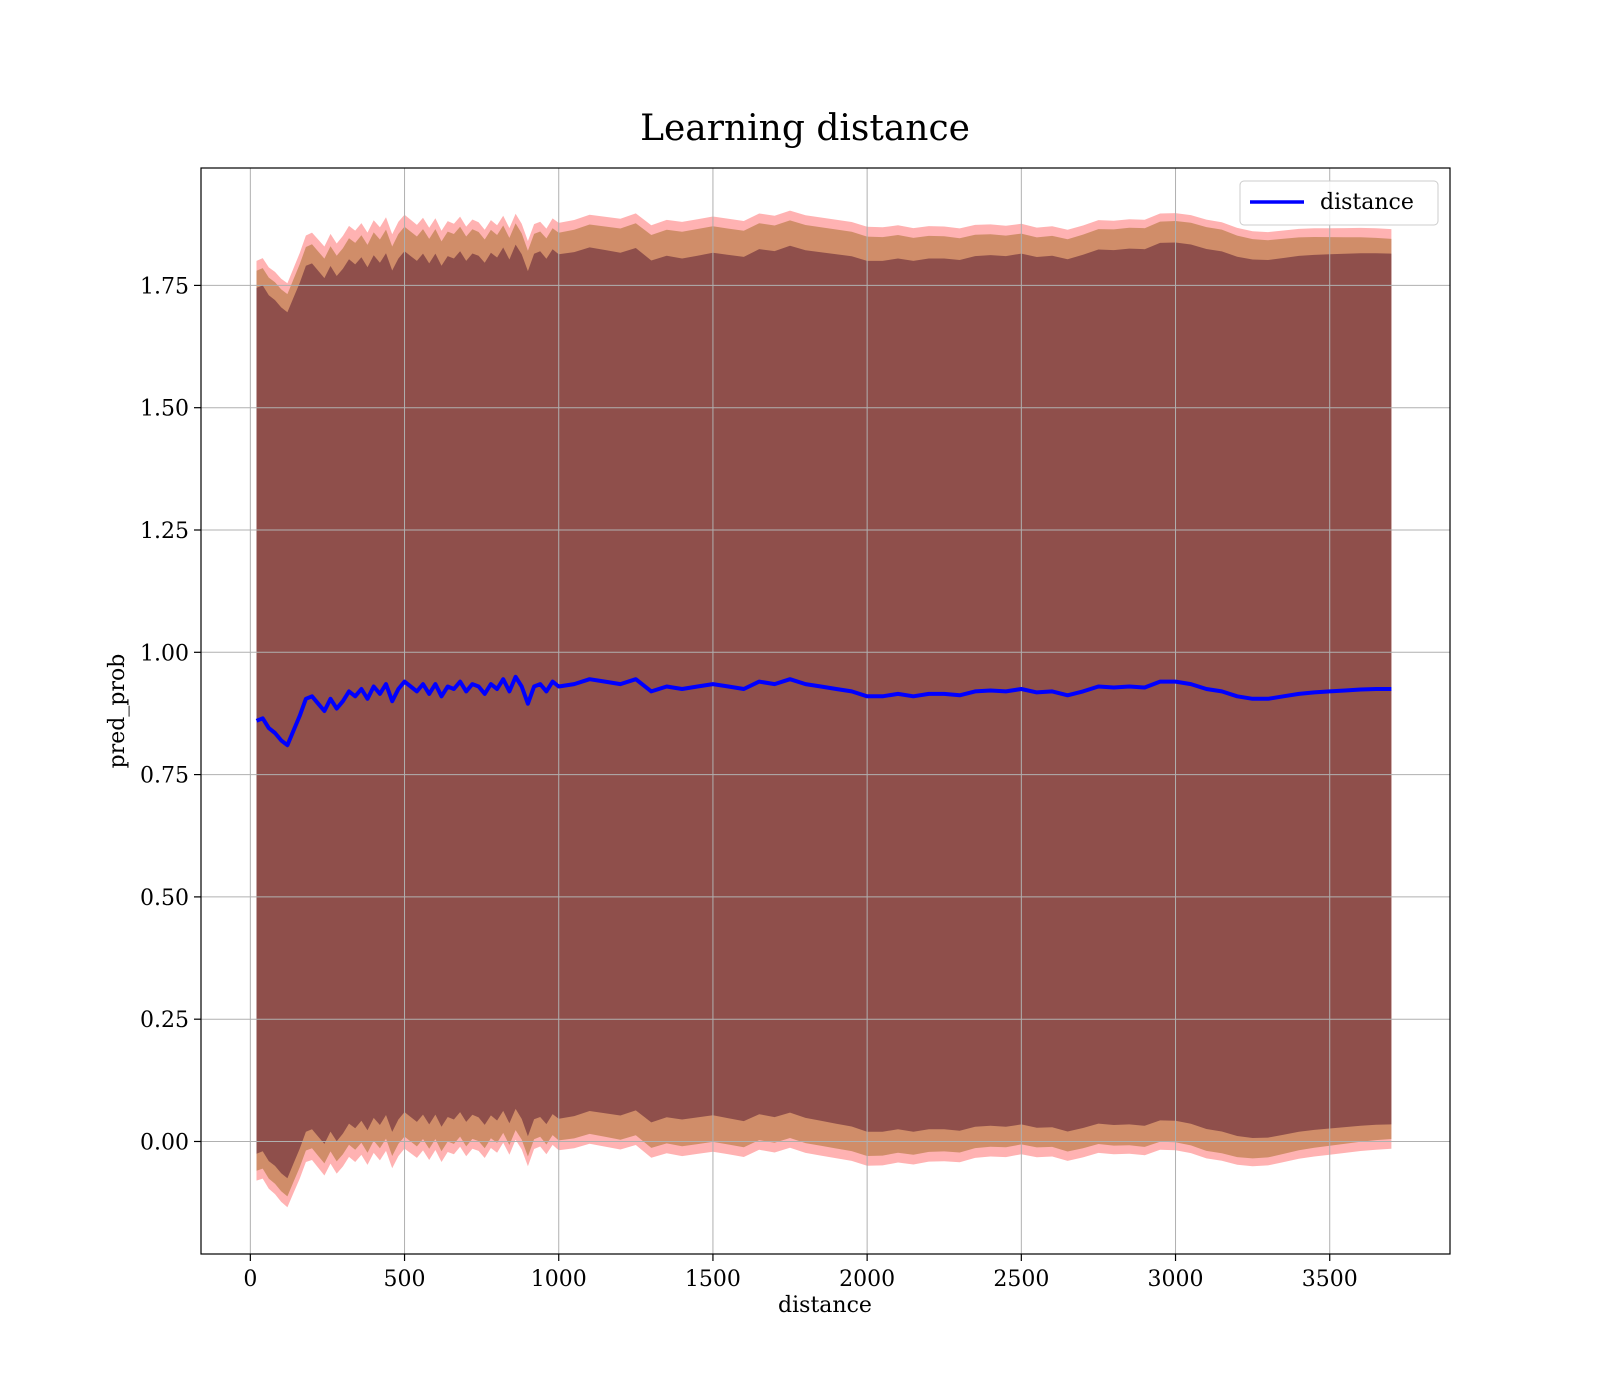  Describe the element at coordinates (405, 1279) in the screenshot. I see `x-tick-label-1: 500` at that location.